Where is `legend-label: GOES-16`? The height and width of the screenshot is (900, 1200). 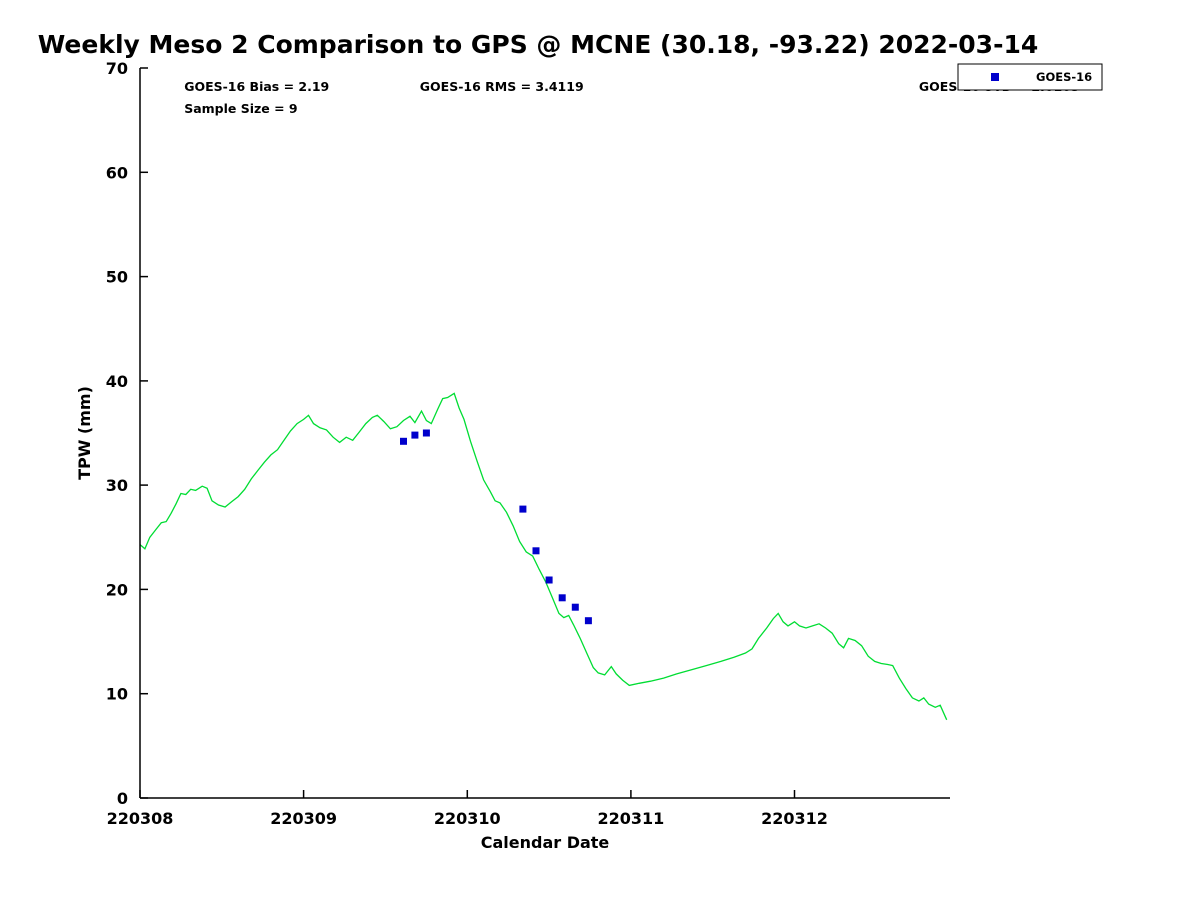
legend-label: GOES-16 is located at coordinates (1064, 77).